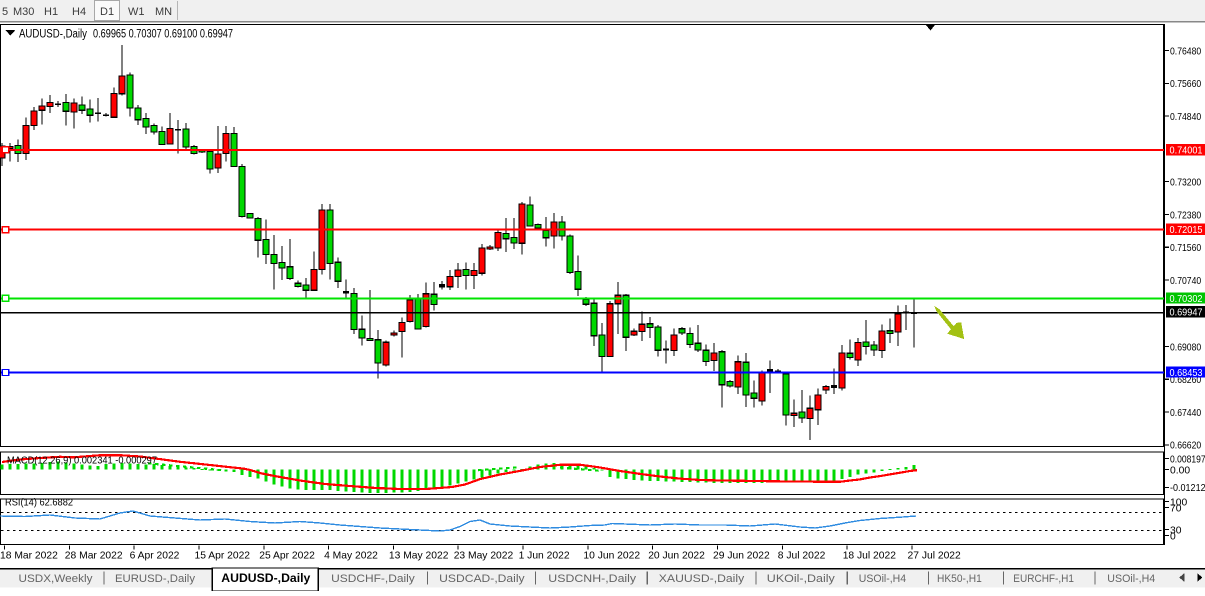  I want to click on svg-text: H4, so click(79, 12).